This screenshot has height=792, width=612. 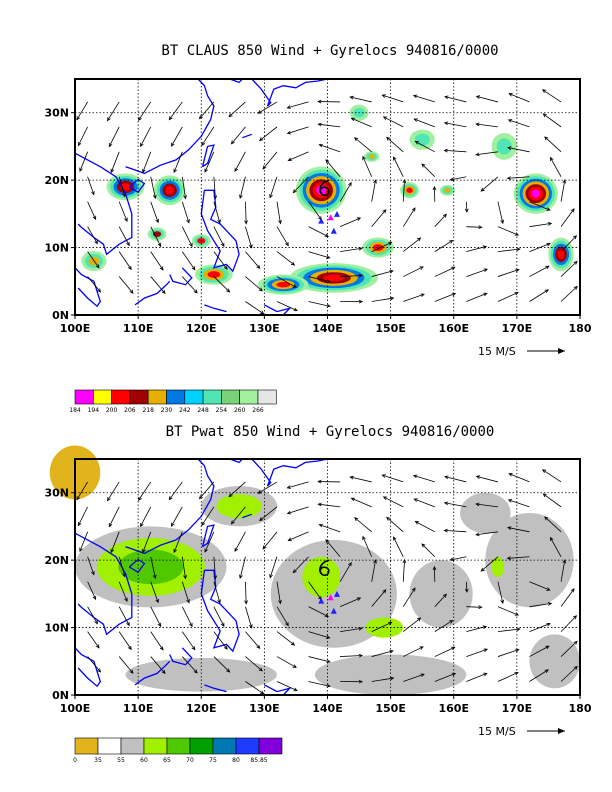 What do you see at coordinates (112, 410) in the screenshot?
I see `colorbar-label: 200` at bounding box center [112, 410].